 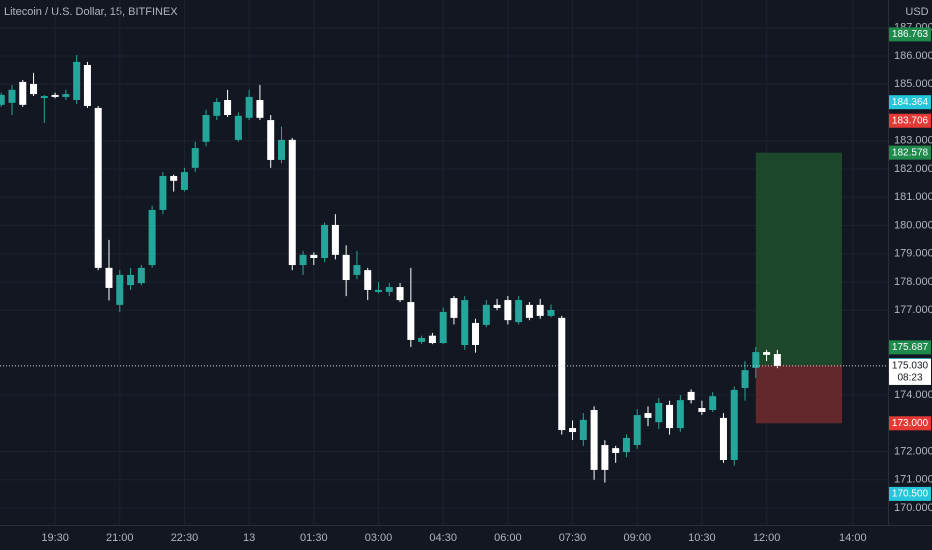 I want to click on profit-zone, so click(x=799, y=259).